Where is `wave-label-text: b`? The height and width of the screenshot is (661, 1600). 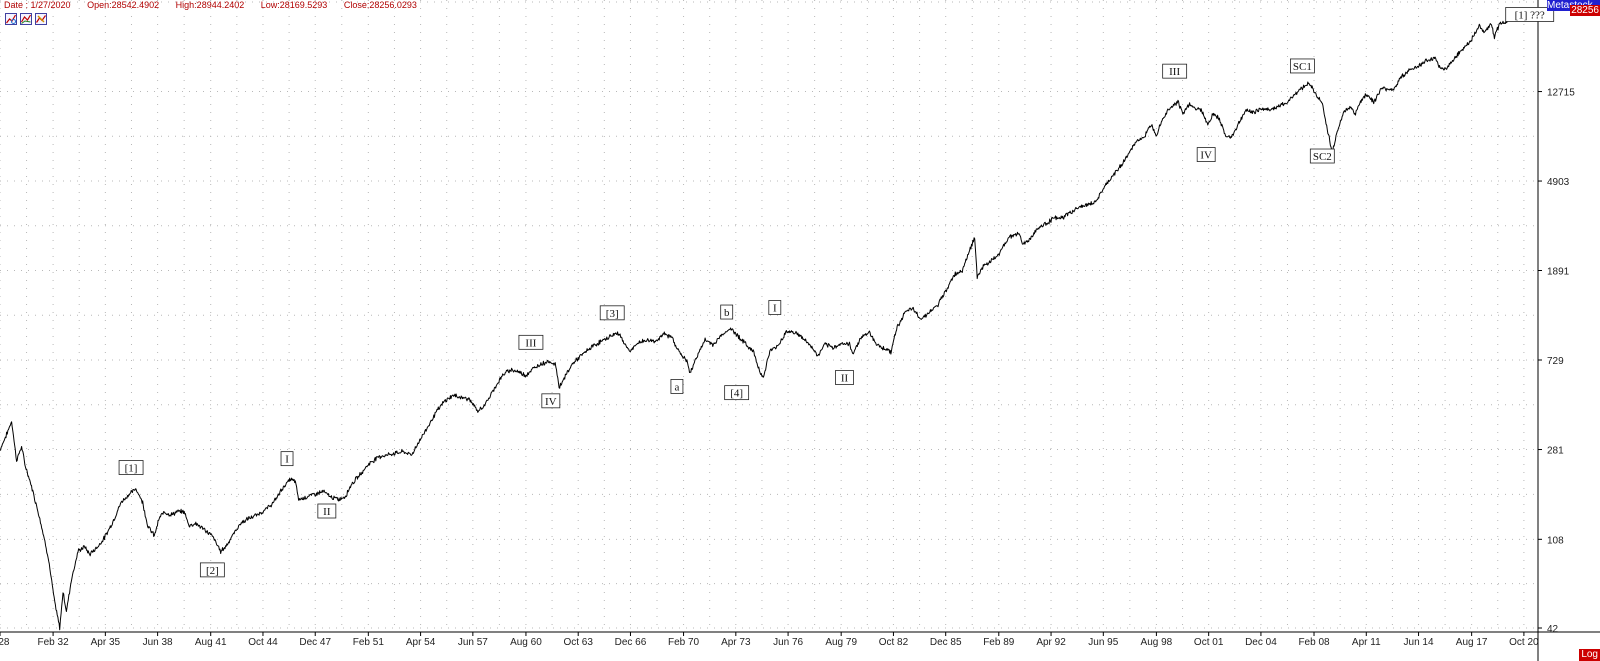 wave-label-text: b is located at coordinates (727, 313).